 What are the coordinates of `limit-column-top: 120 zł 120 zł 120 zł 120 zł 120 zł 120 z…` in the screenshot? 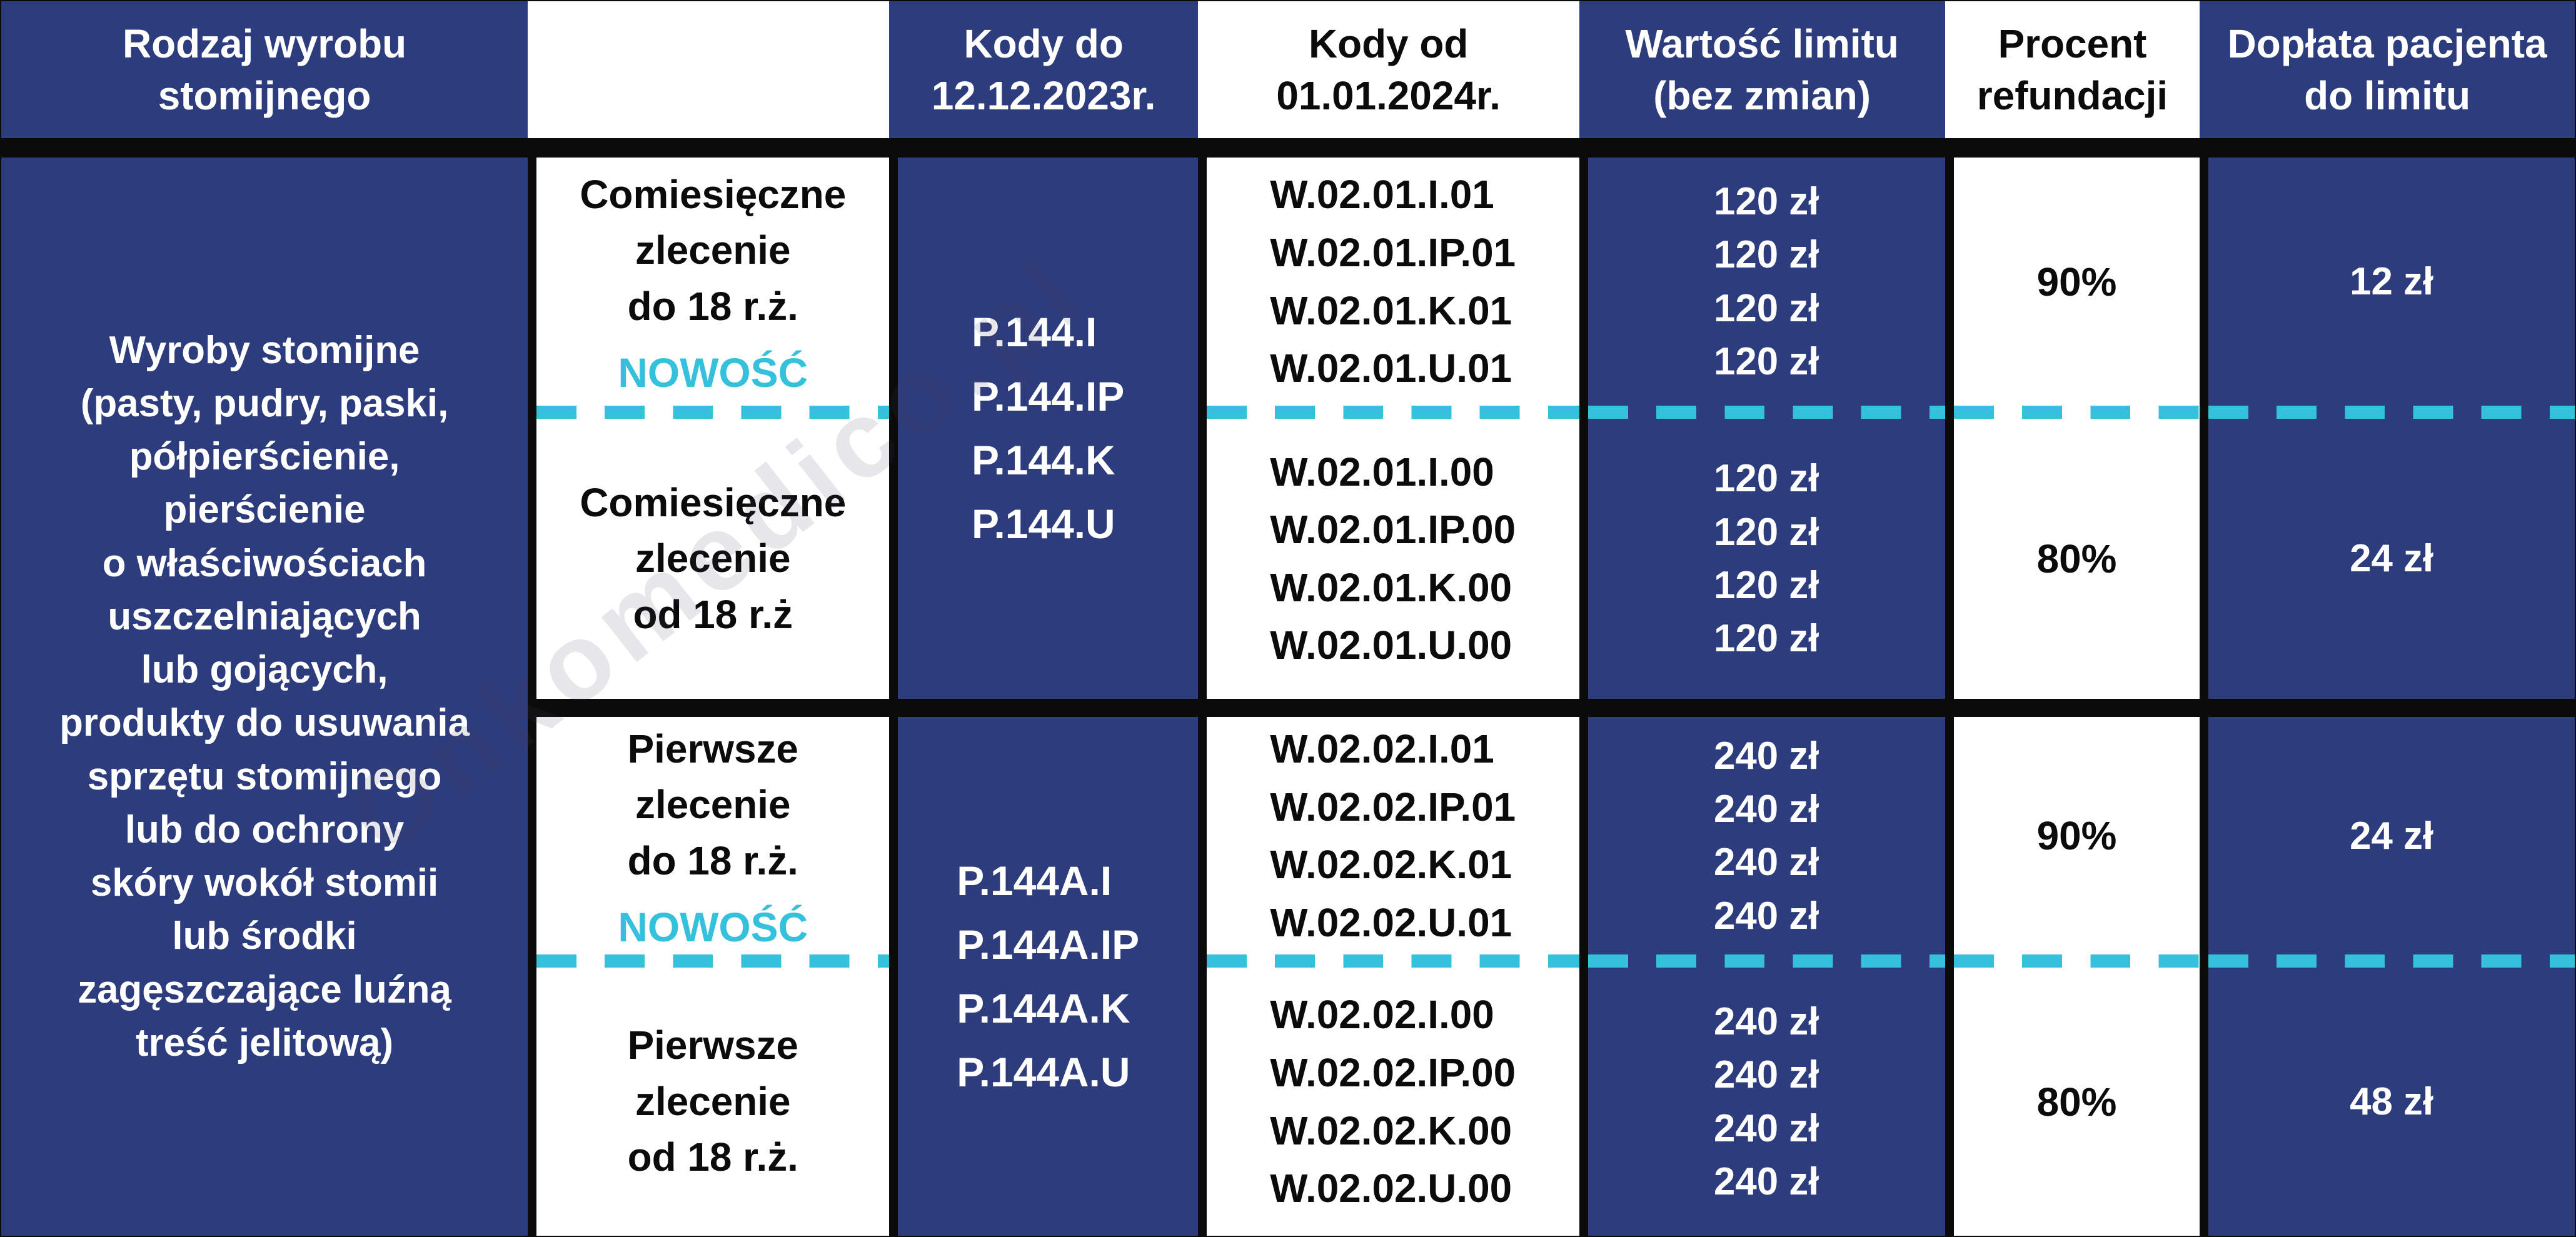 It's located at (1762, 428).